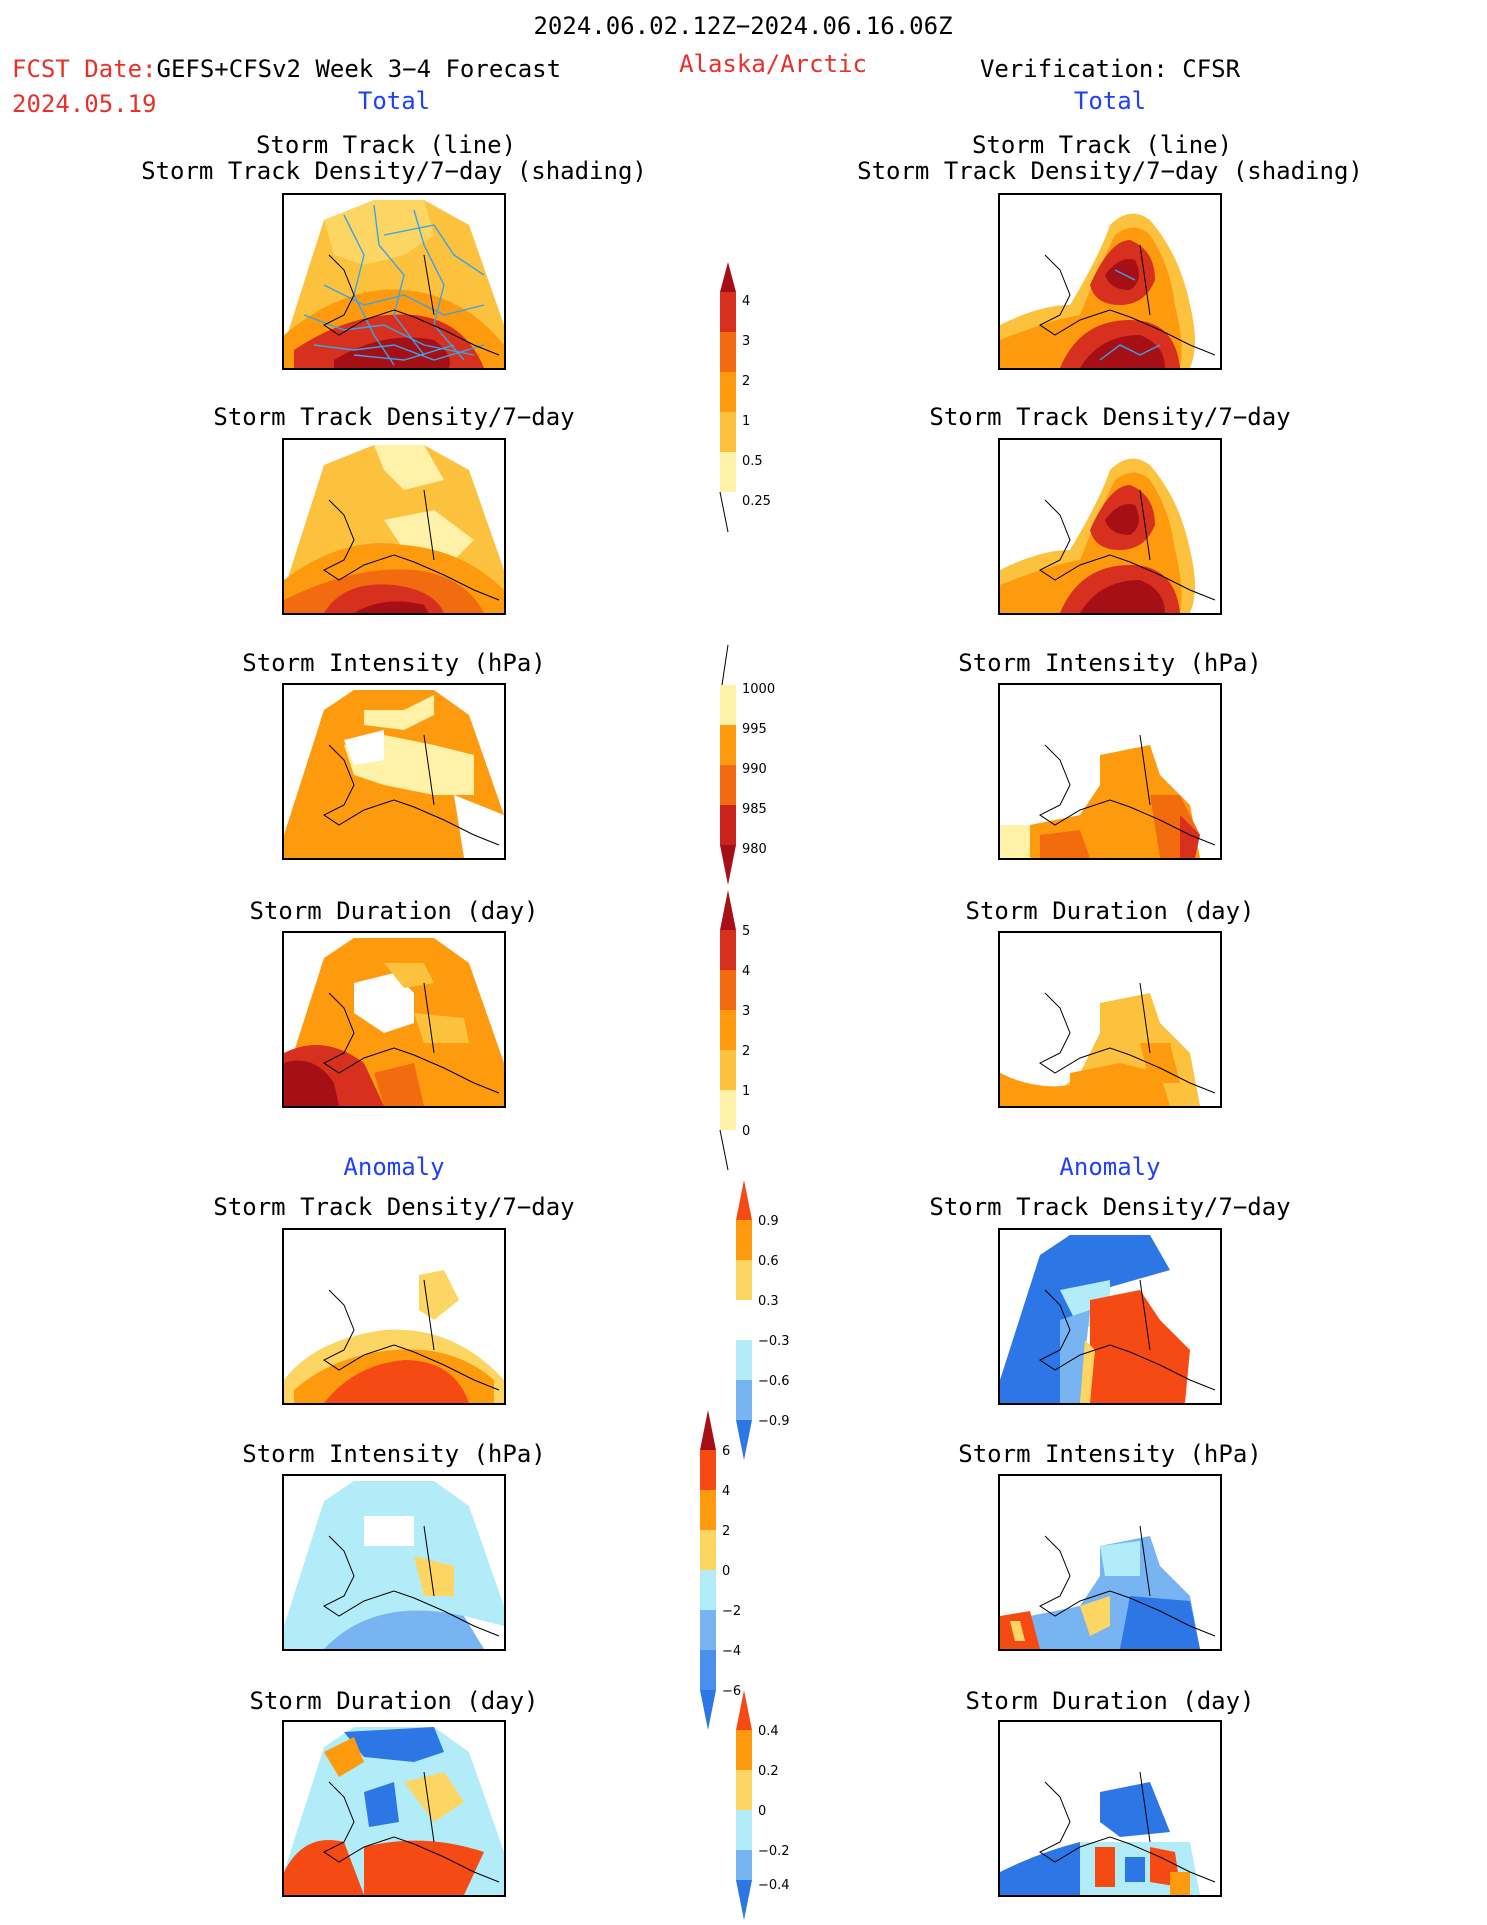  What do you see at coordinates (1110, 526) in the screenshot?
I see `map-cfsr-track-density` at bounding box center [1110, 526].